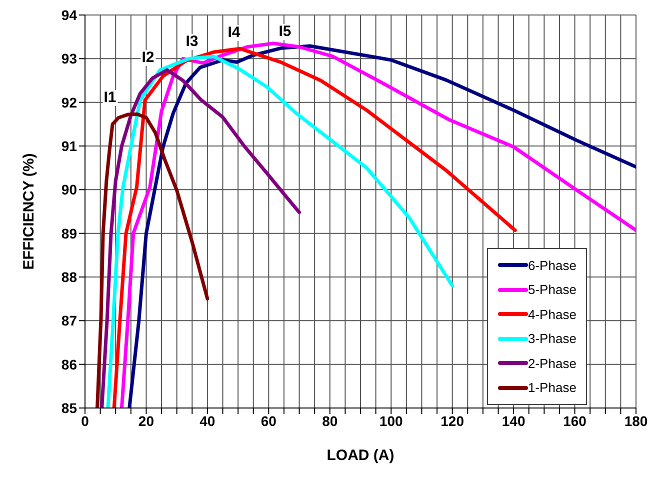 This screenshot has height=483, width=649. Describe the element at coordinates (360, 455) in the screenshot. I see `x-axis-title: LOAD (A)` at that location.